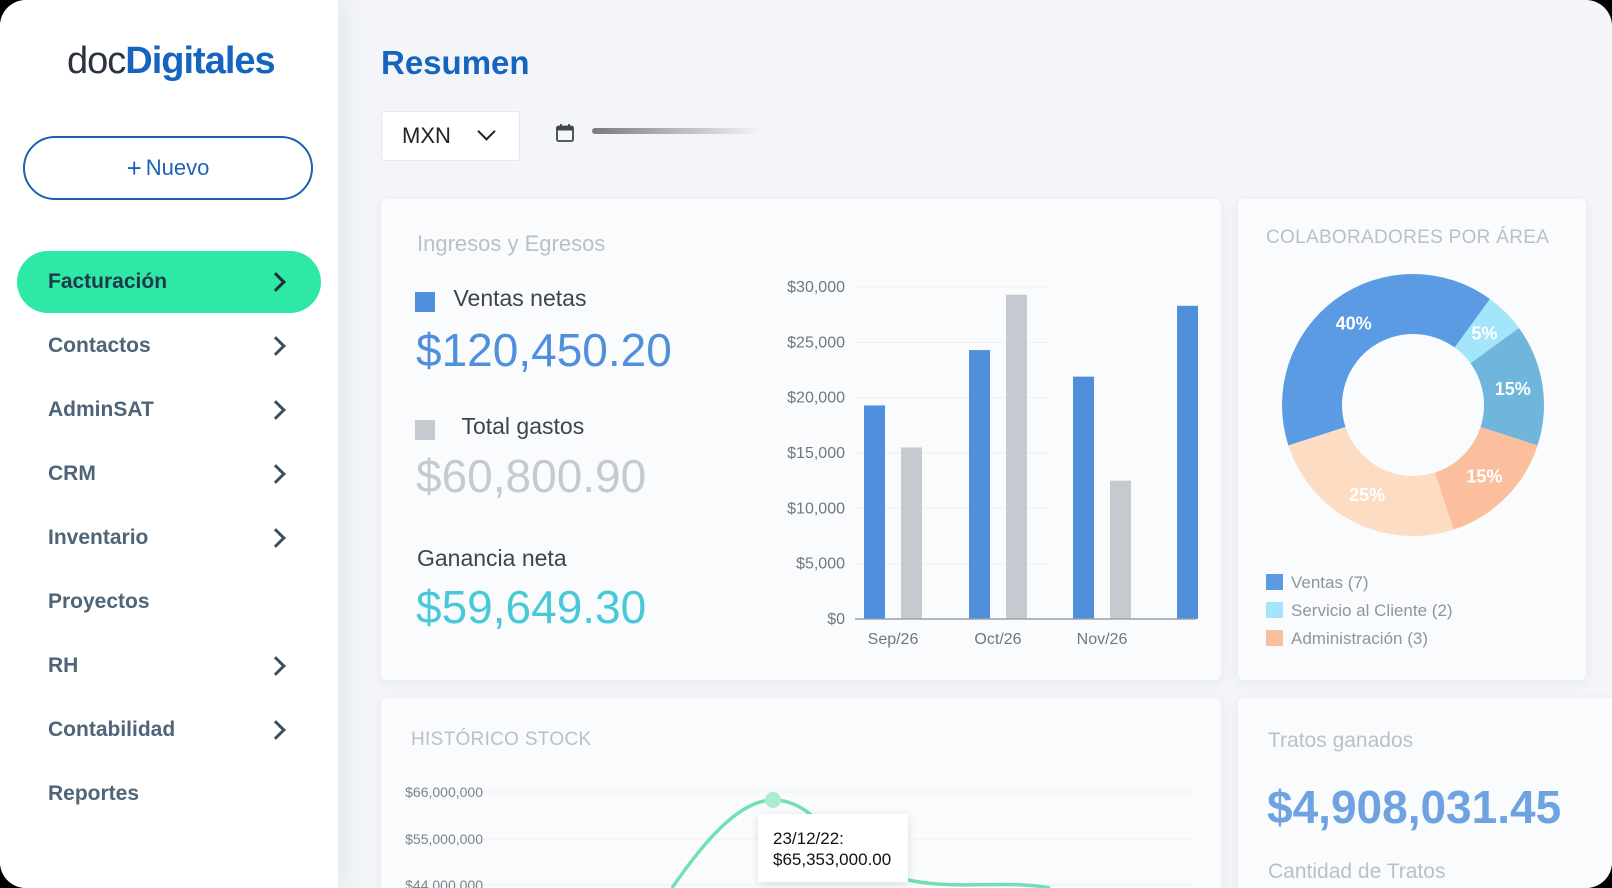 This screenshot has width=1612, height=888. Describe the element at coordinates (486, 131) in the screenshot. I see `chevron-down-icon` at that location.